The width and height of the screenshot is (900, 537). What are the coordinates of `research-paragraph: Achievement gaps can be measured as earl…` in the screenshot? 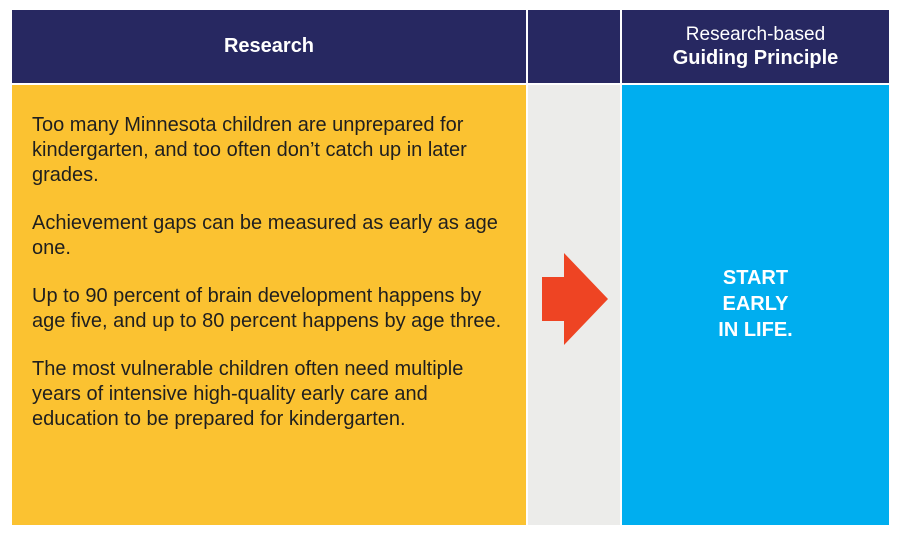 It's located at (265, 235).